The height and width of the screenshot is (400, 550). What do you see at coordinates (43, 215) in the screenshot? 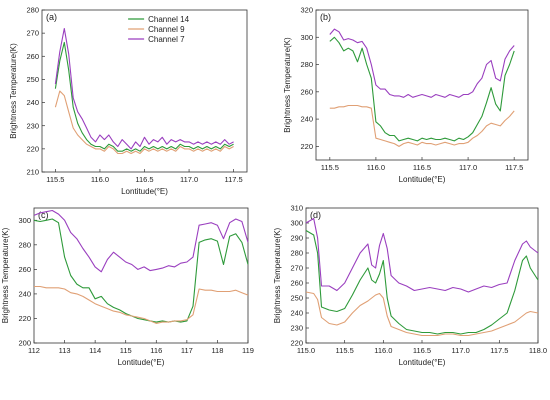
I see `panel-label: (c)` at bounding box center [43, 215].